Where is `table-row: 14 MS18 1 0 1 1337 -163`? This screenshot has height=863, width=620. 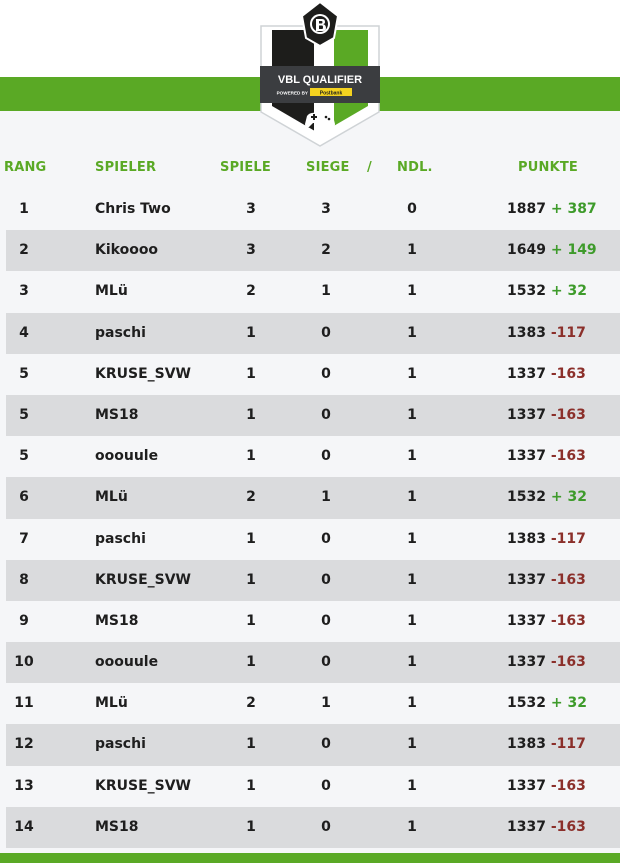 table-row: 14 MS18 1 0 1 1337 -163 is located at coordinates (310, 827).